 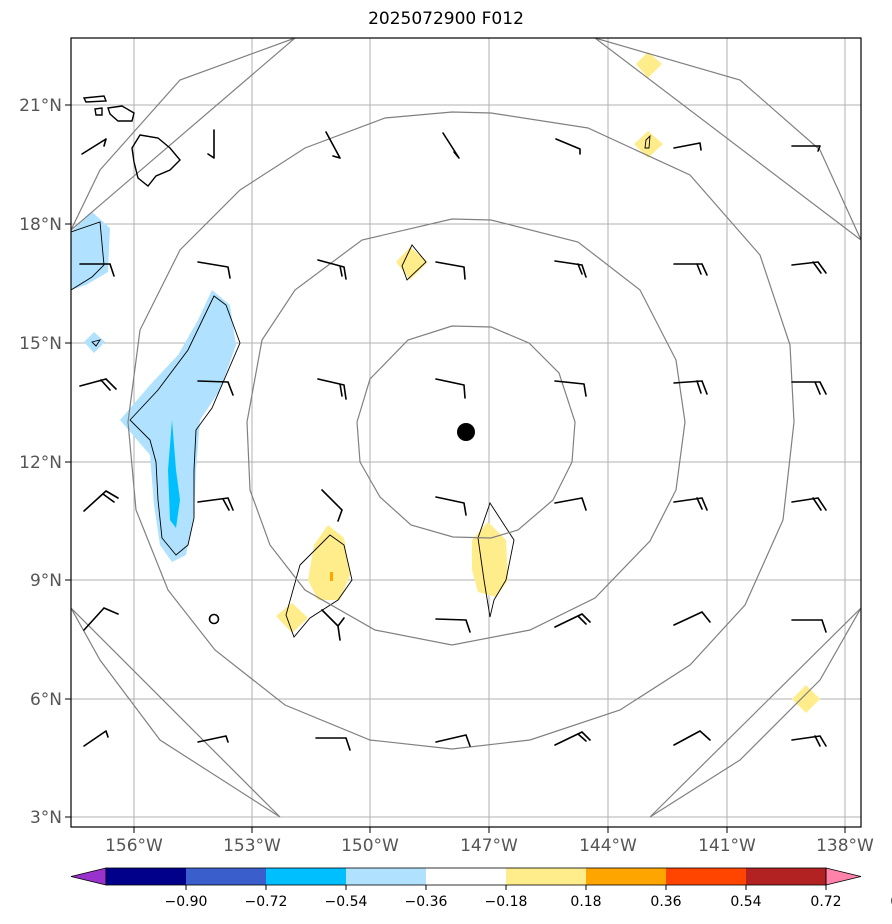 What do you see at coordinates (153, 387) in the screenshot?
I see `negative-anomaly-shading` at bounding box center [153, 387].